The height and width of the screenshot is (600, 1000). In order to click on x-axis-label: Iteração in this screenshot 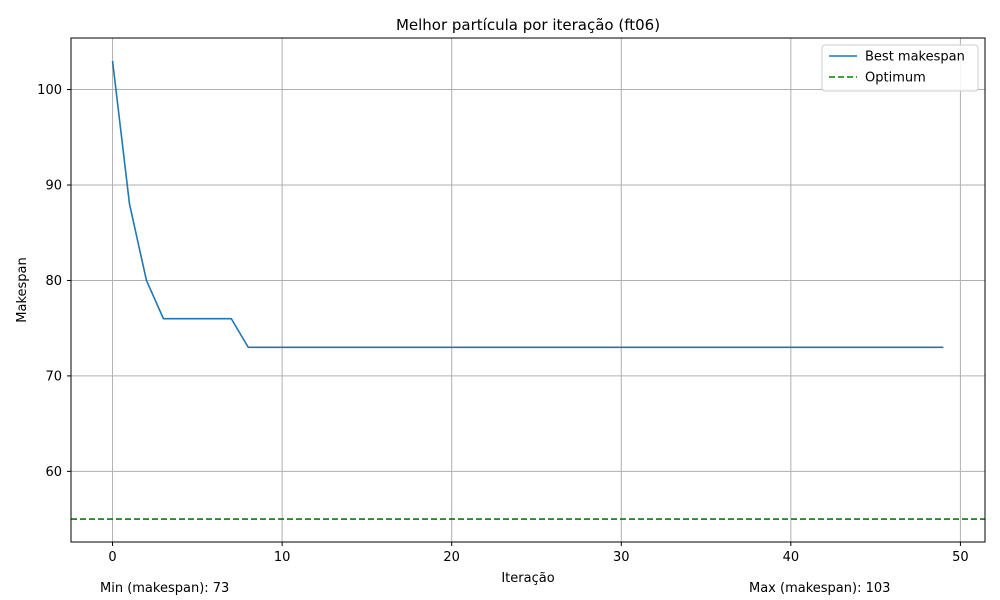, I will do `click(527, 578)`.